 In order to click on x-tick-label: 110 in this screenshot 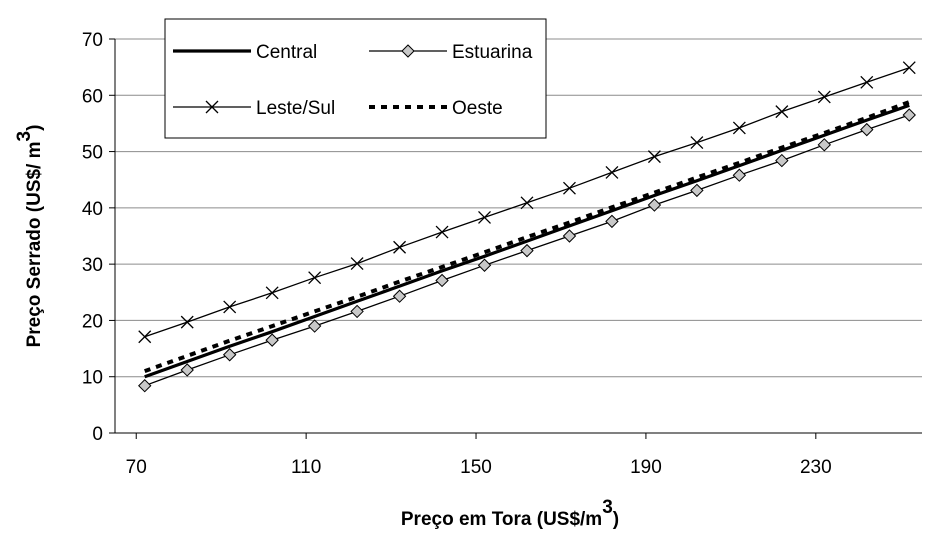, I will do `click(306, 467)`.